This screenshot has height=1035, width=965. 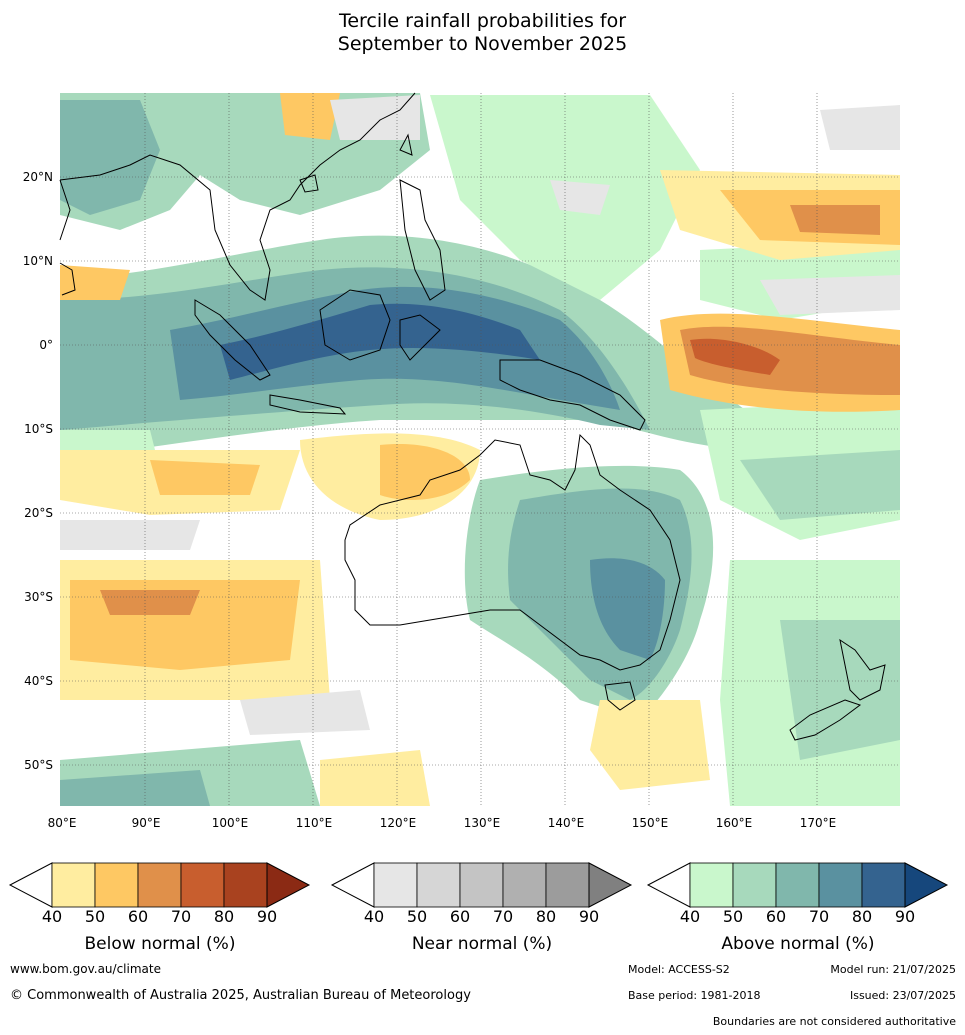 What do you see at coordinates (679, 969) in the screenshot?
I see `footer-model: Model: ACCESS-S2` at bounding box center [679, 969].